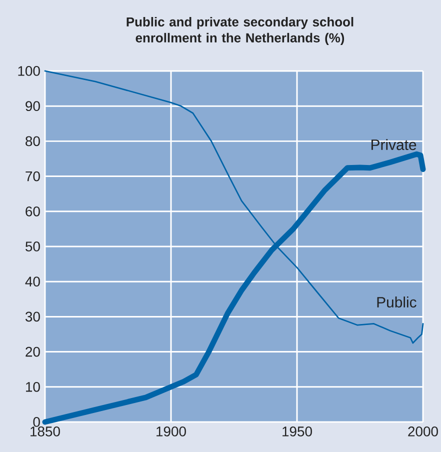 Image resolution: width=441 pixels, height=452 pixels. Describe the element at coordinates (396, 302) in the screenshot. I see `series-label: Public` at that location.